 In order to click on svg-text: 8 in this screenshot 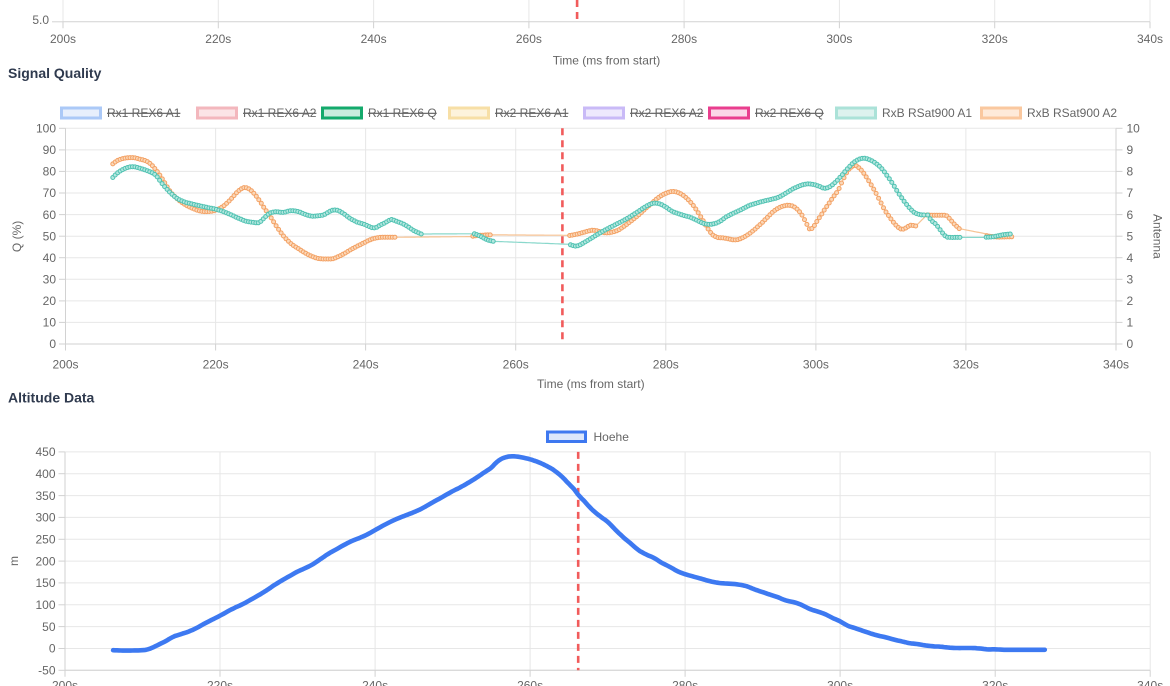, I will do `click(1130, 172)`.